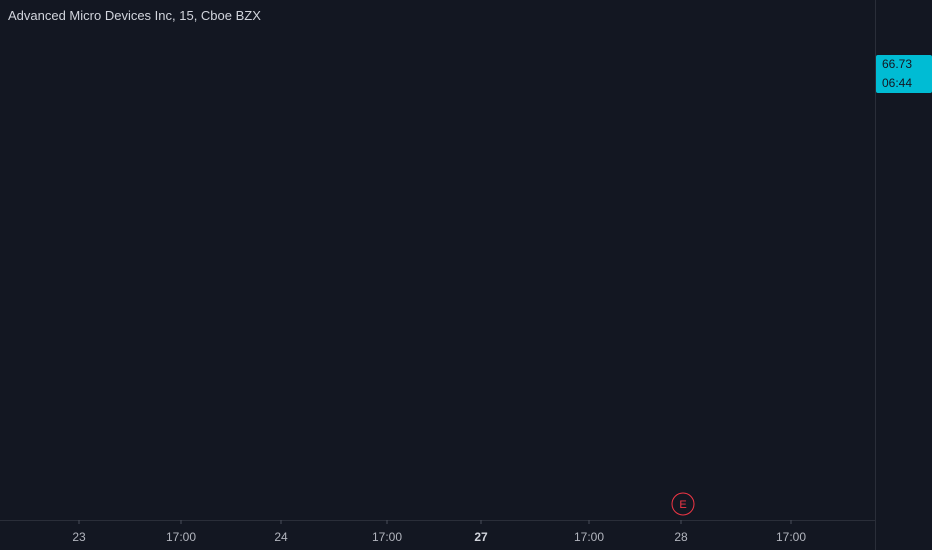 Image resolution: width=932 pixels, height=550 pixels. Describe the element at coordinates (897, 83) in the screenshot. I see `price-tag-countdown: 06:44` at that location.